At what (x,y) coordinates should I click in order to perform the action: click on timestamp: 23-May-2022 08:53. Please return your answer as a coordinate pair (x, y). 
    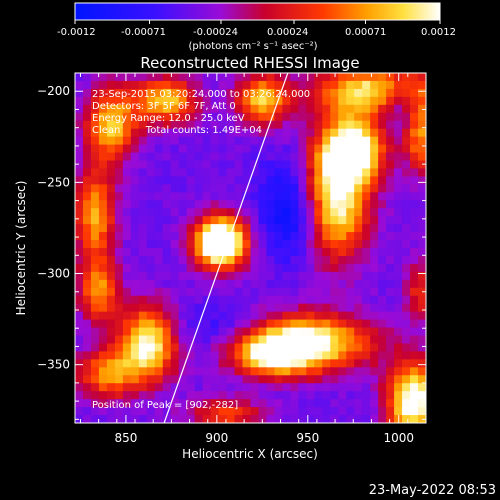
    Looking at the image, I should click on (432, 490).